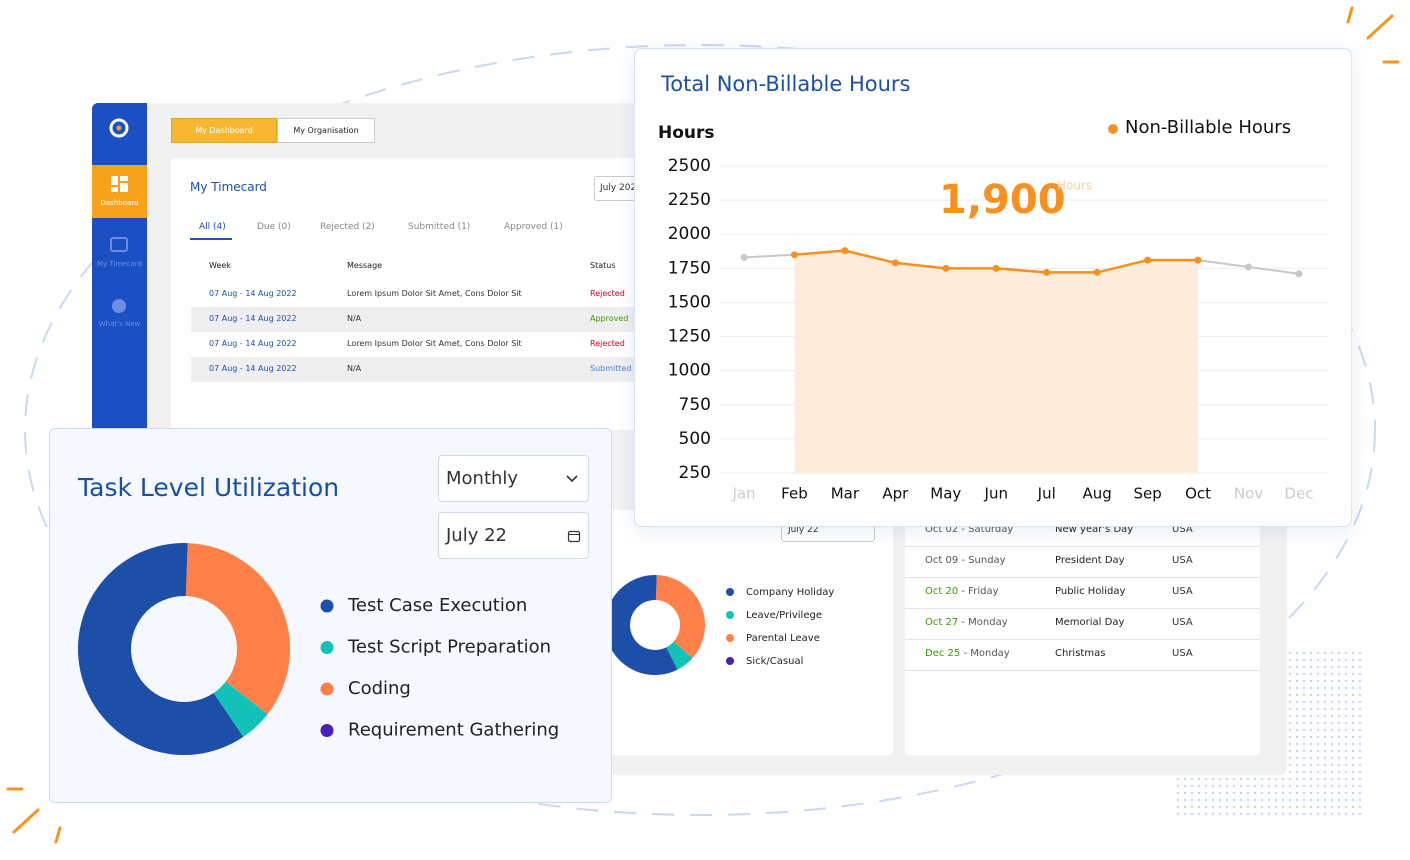 Image resolution: width=1410 pixels, height=860 pixels. I want to click on sidebar-label: What's New, so click(119, 324).